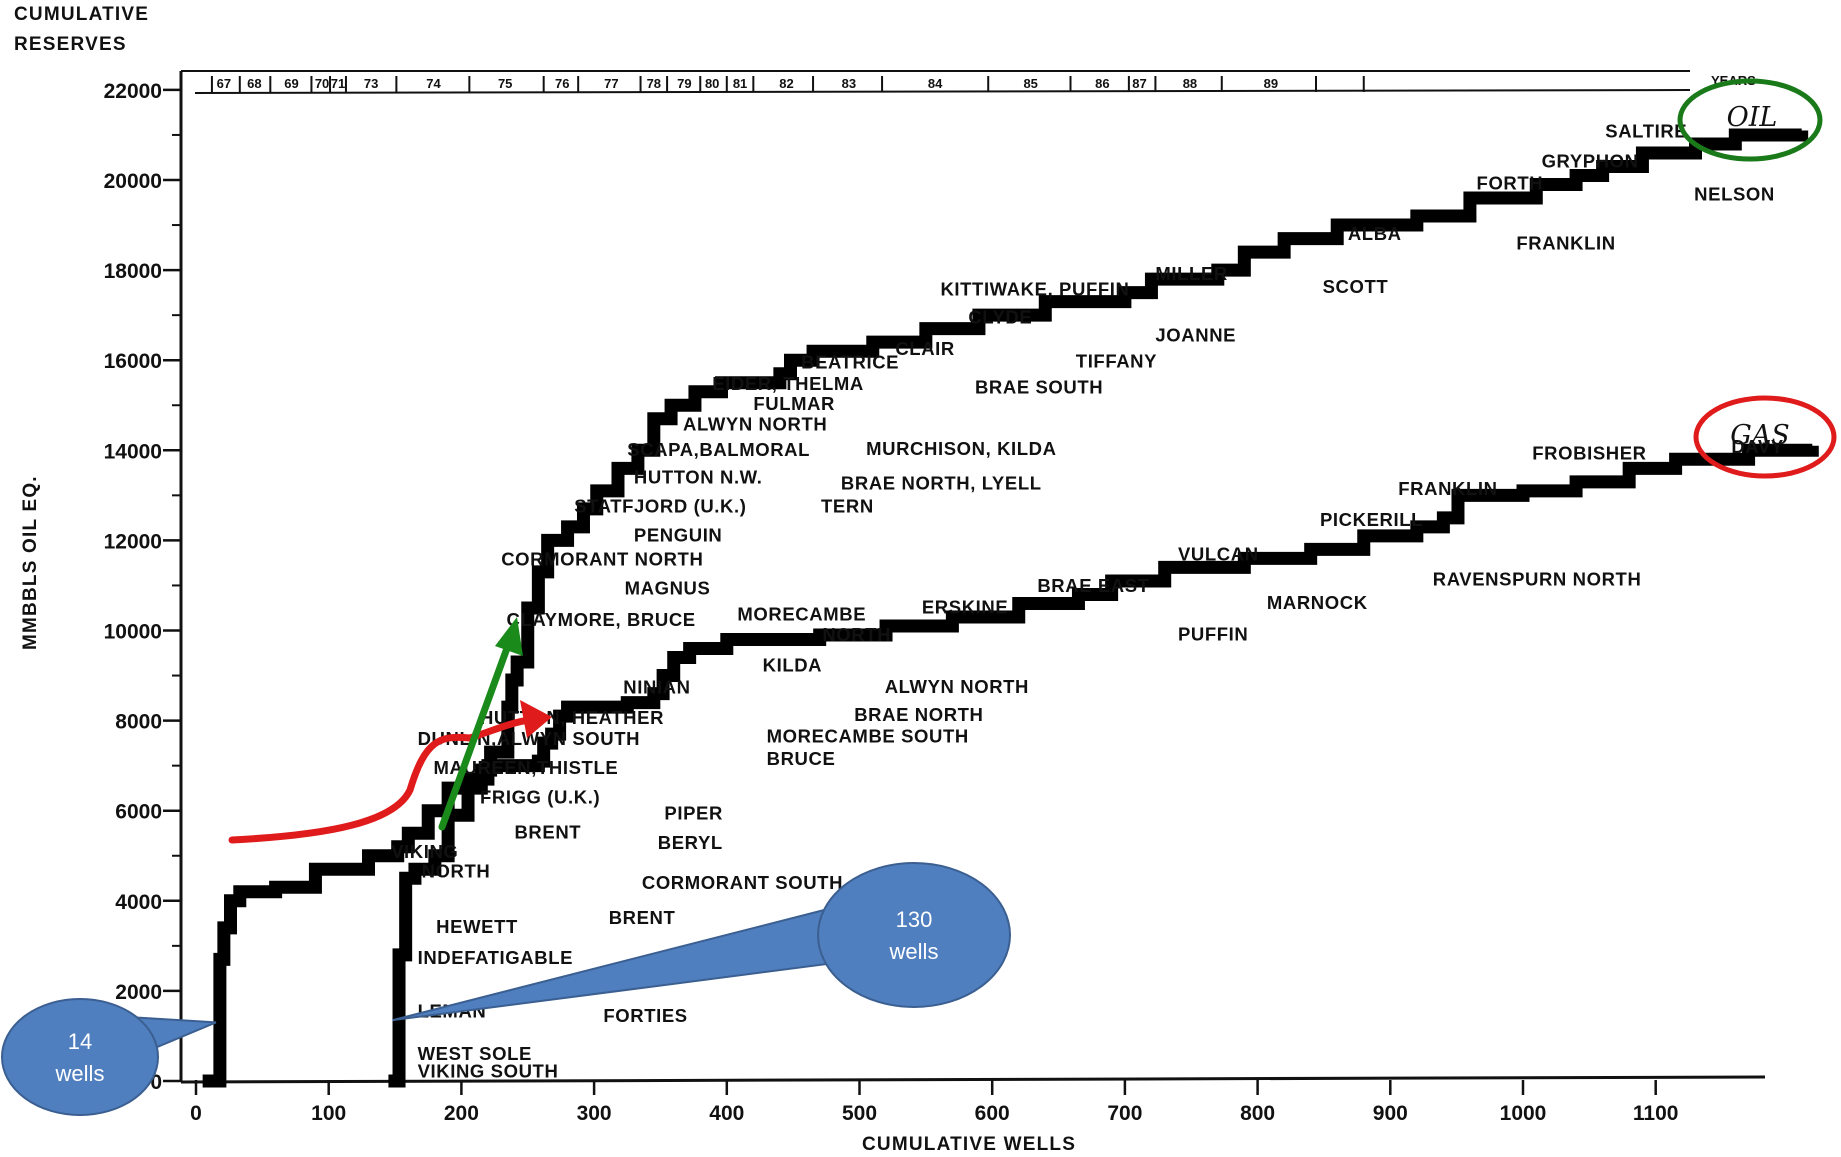 This screenshot has width=1841, height=1157. Describe the element at coordinates (1039, 386) in the screenshot. I see `field-label: BRAE SOUTH` at that location.